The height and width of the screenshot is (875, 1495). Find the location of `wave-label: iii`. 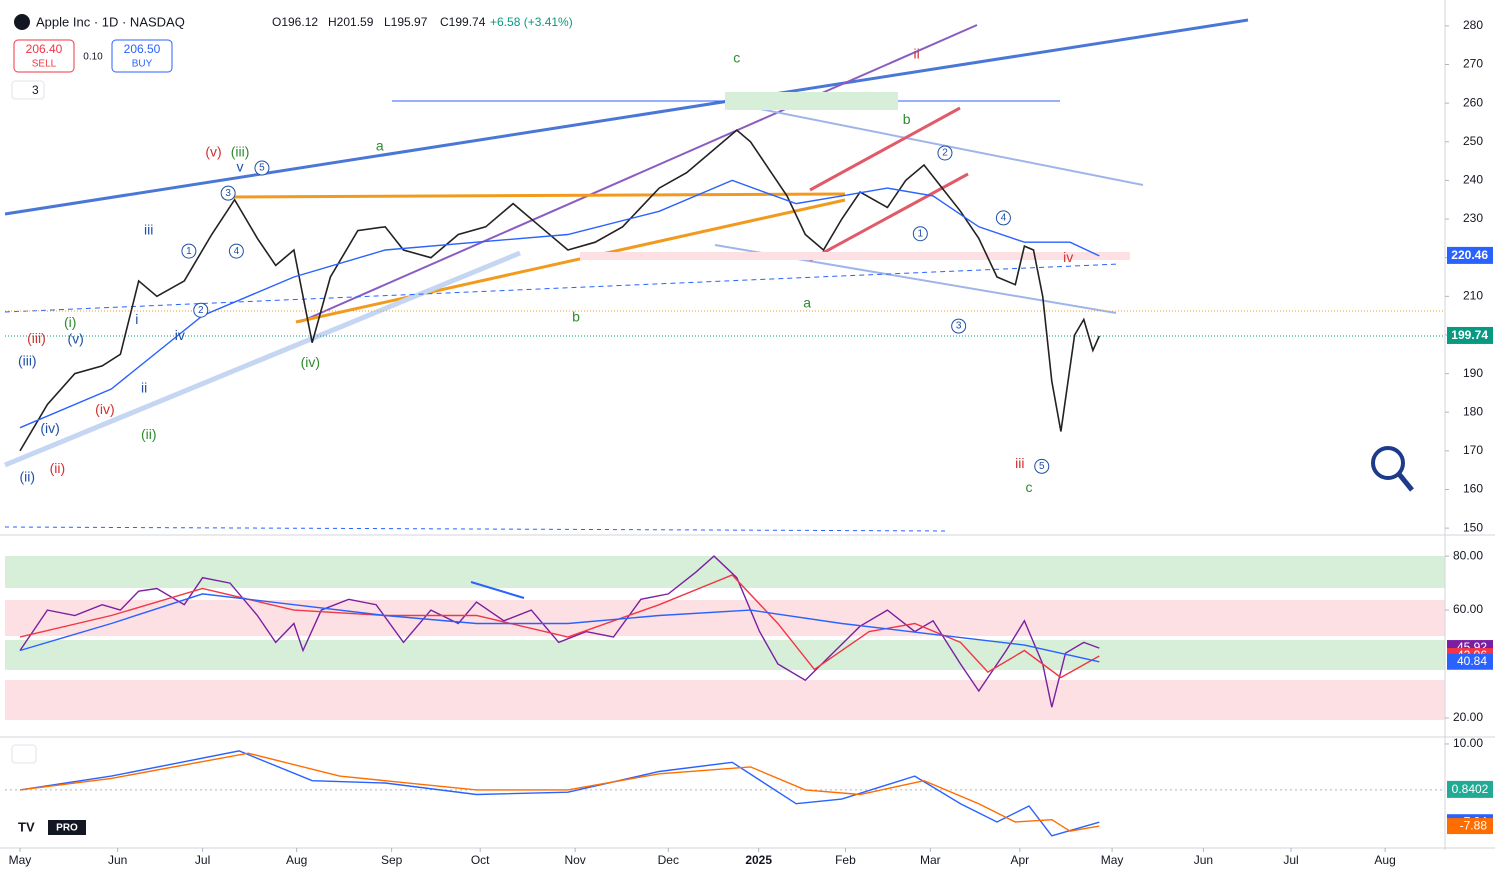

wave-label: iii is located at coordinates (1019, 463).